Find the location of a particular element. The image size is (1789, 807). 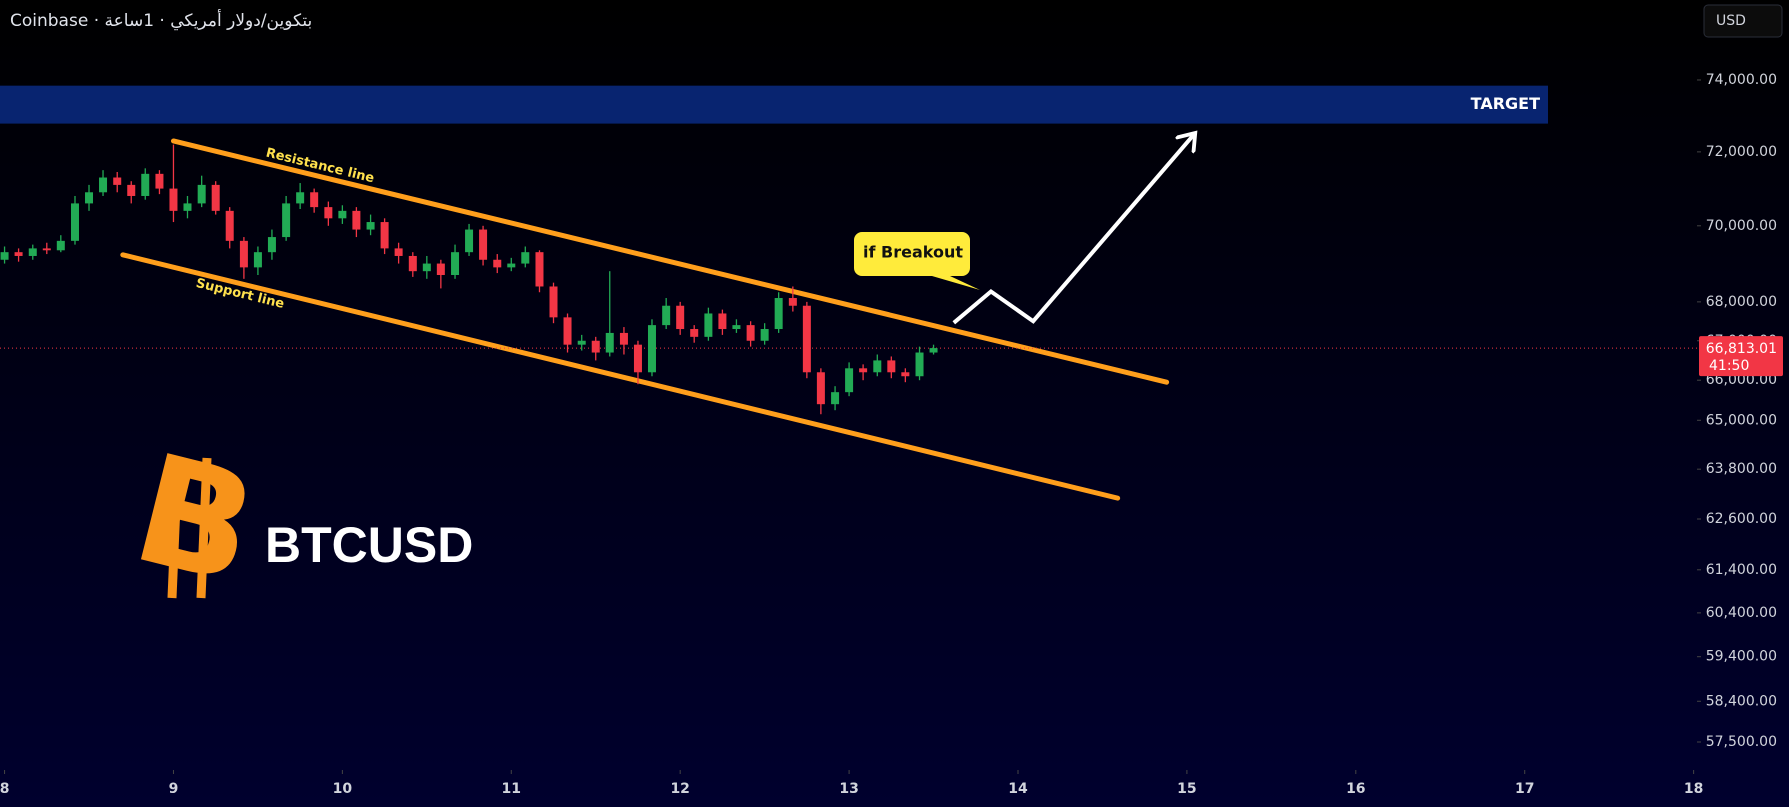

y-tick-label: 61,400.00 is located at coordinates (1741, 570).